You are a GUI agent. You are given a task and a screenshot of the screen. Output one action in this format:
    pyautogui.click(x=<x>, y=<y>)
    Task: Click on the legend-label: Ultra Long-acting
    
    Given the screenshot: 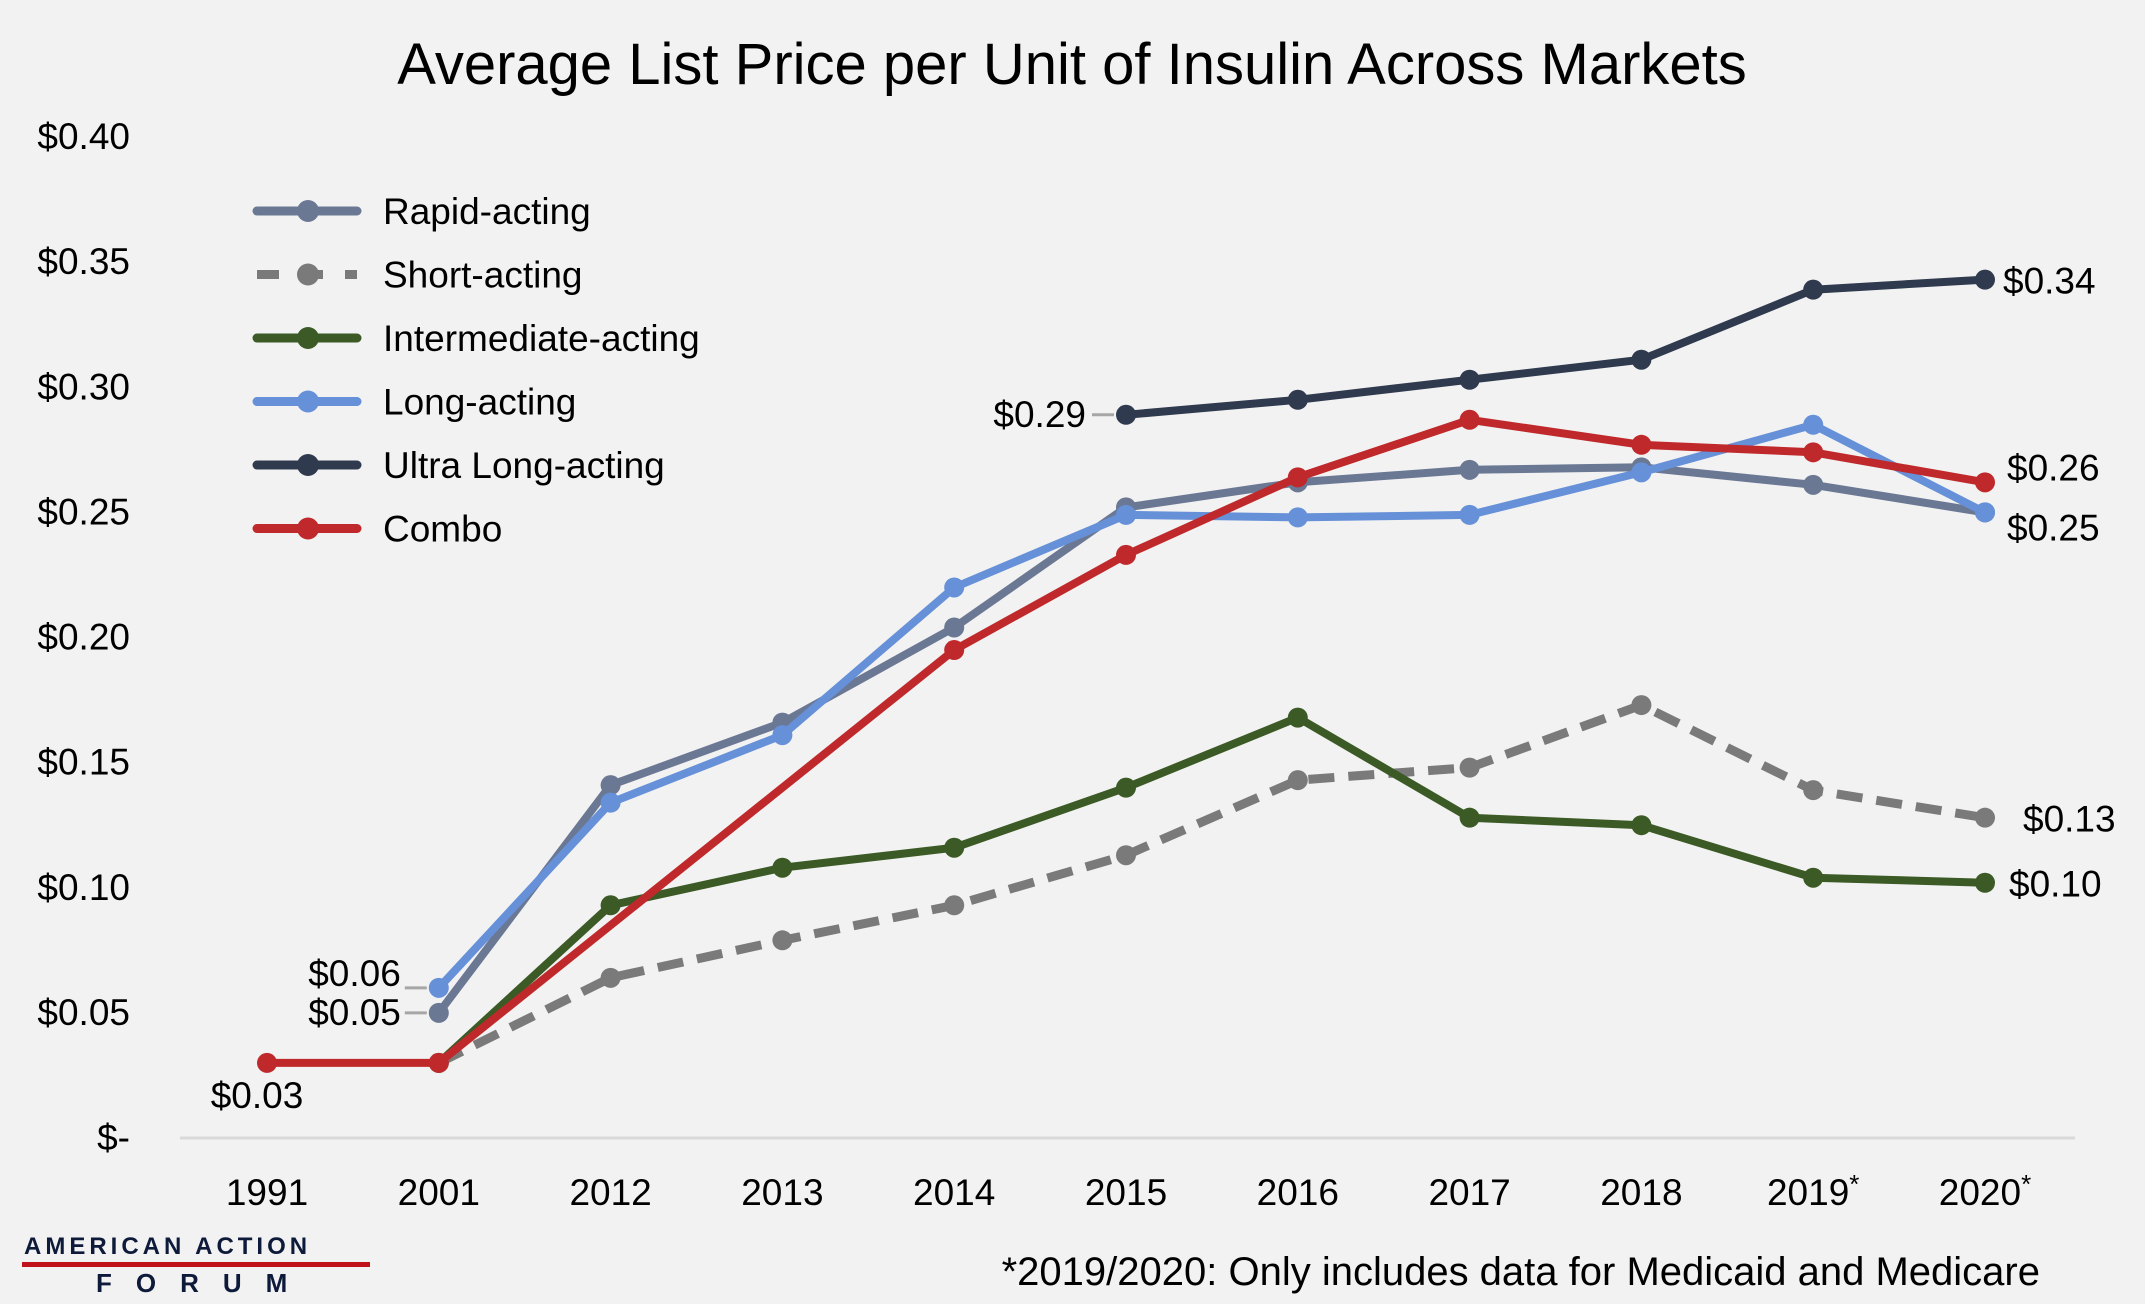 What is the action you would take?
    pyautogui.click(x=524, y=465)
    